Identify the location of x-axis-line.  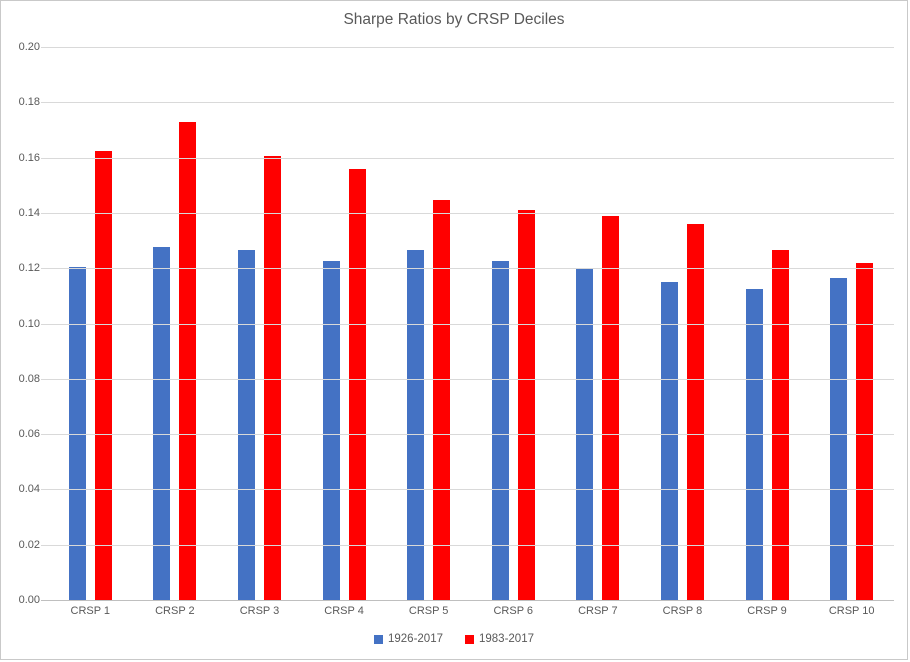
(467, 600).